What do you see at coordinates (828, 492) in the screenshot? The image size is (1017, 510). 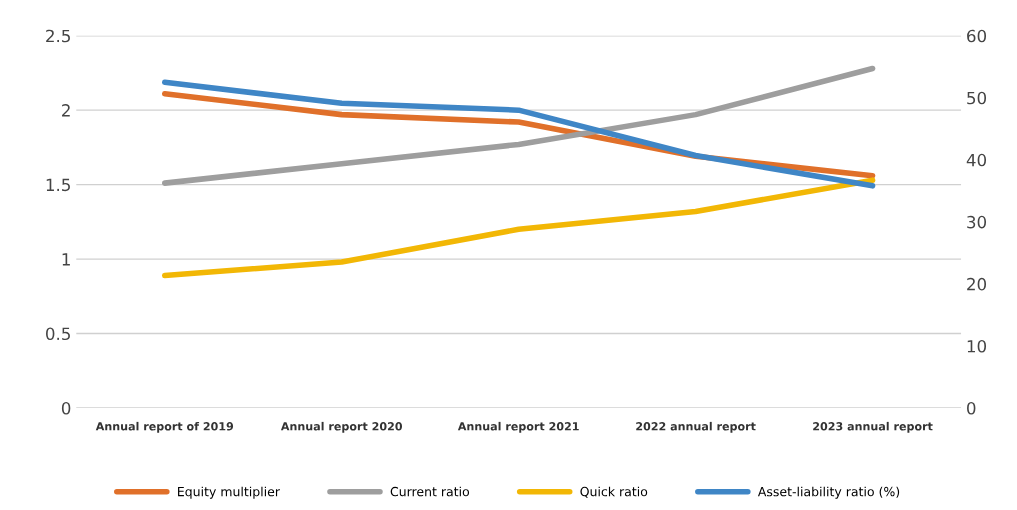 I see `legend-label: Asset-liability ratio (%)` at bounding box center [828, 492].